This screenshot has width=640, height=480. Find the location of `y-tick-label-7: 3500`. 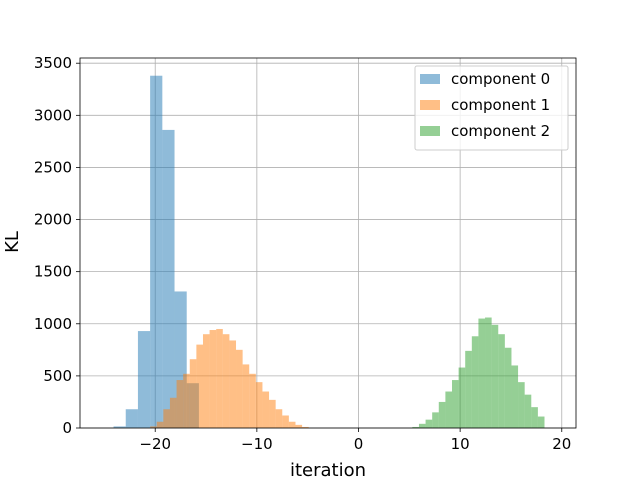

y-tick-label-7: 3500 is located at coordinates (53, 63).